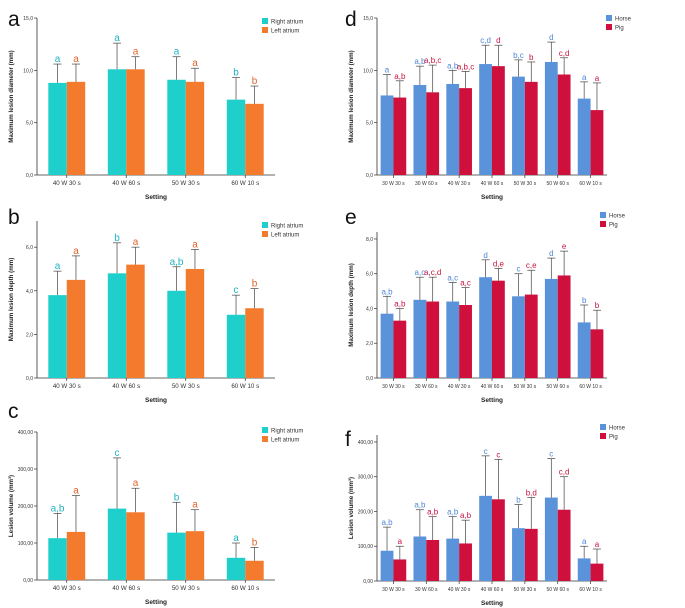  What do you see at coordinates (368, 71) in the screenshot?
I see `y-tick-label: 10,0` at bounding box center [368, 71].